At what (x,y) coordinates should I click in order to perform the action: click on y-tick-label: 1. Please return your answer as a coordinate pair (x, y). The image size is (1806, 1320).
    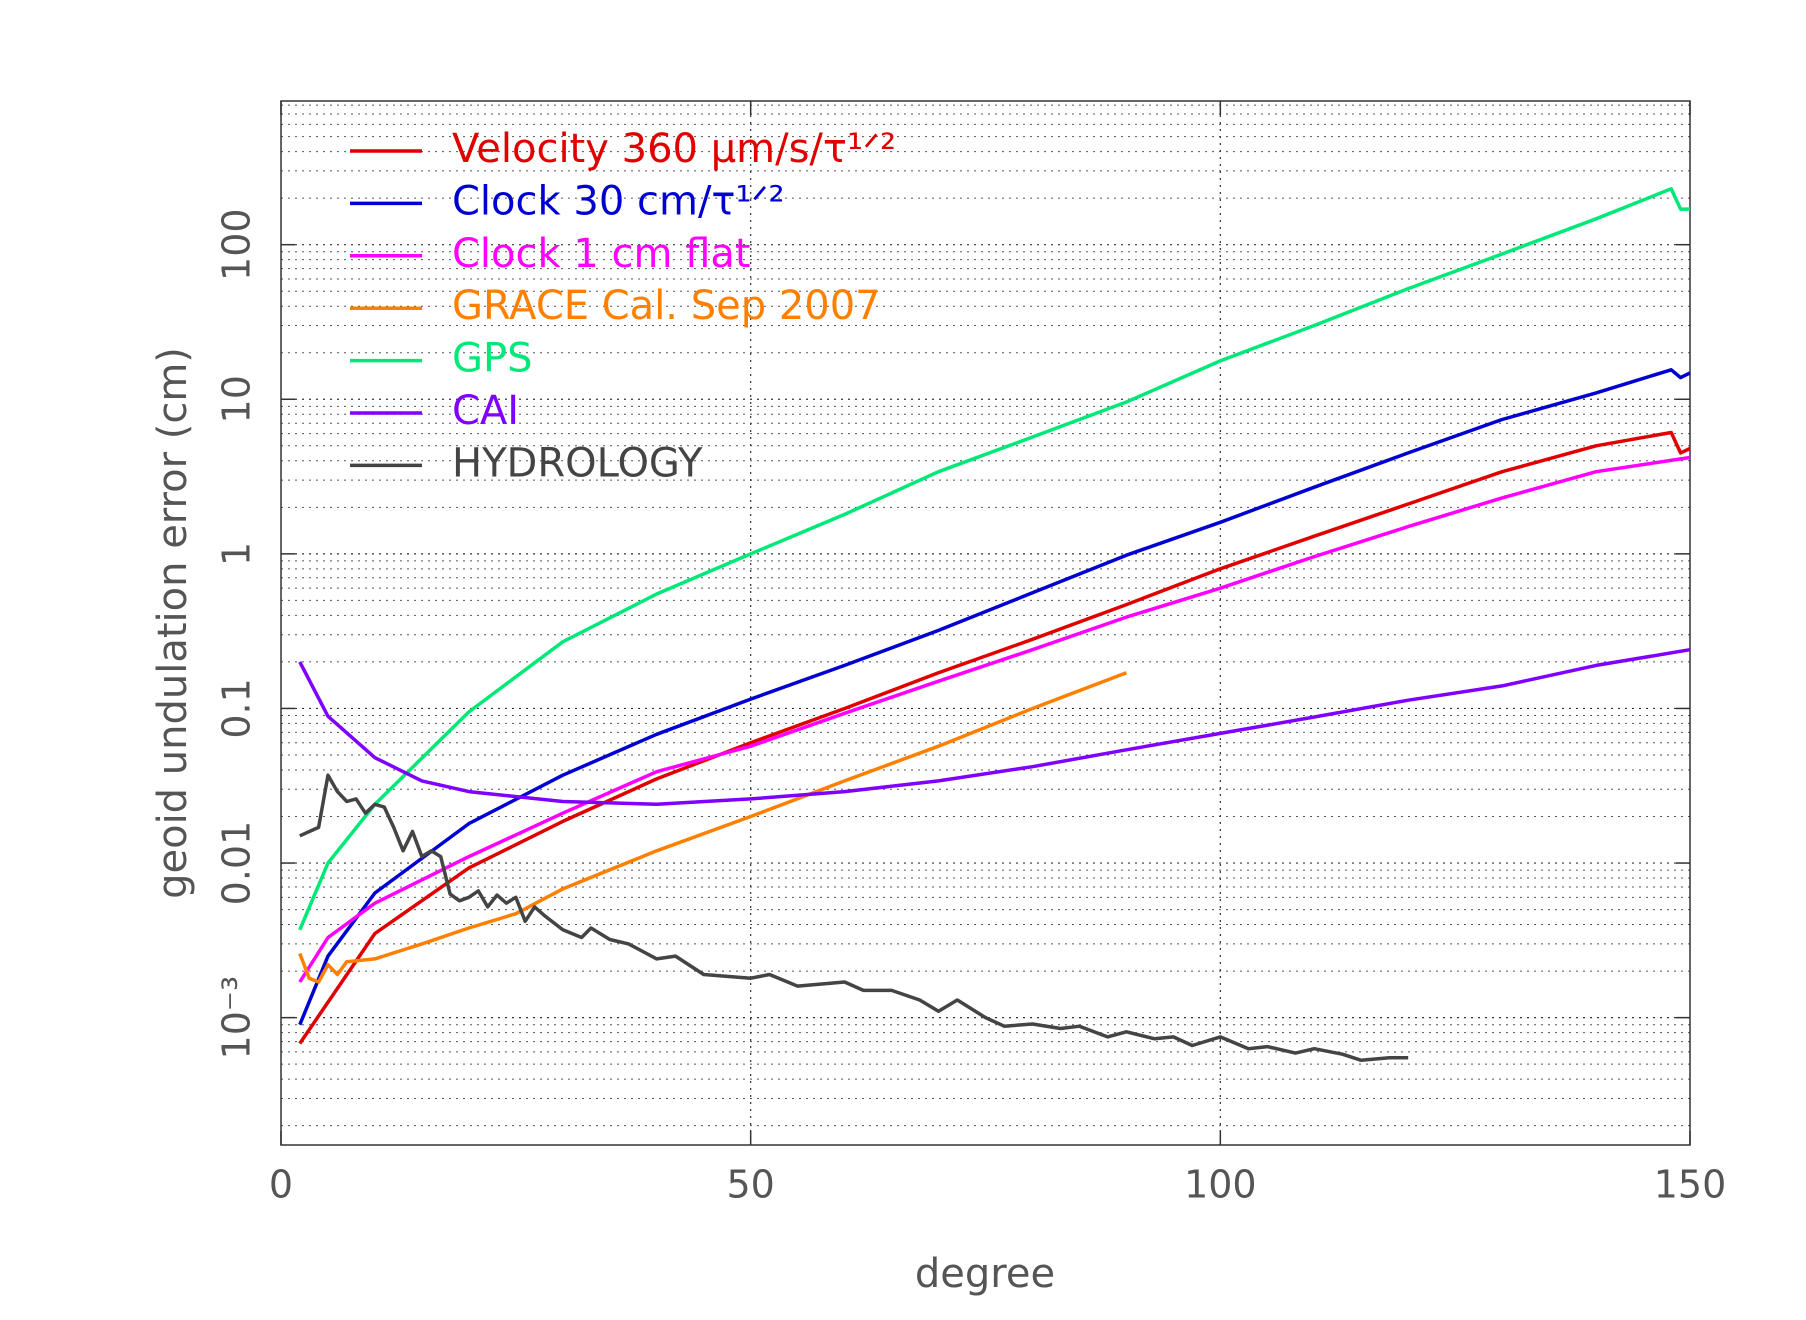
    Looking at the image, I should click on (237, 554).